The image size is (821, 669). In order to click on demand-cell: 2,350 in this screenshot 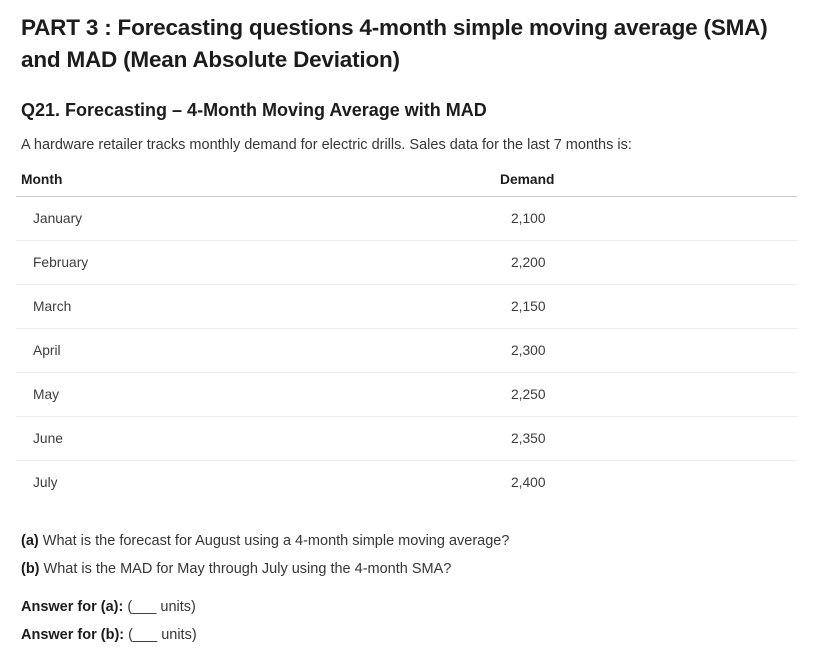, I will do `click(648, 438)`.